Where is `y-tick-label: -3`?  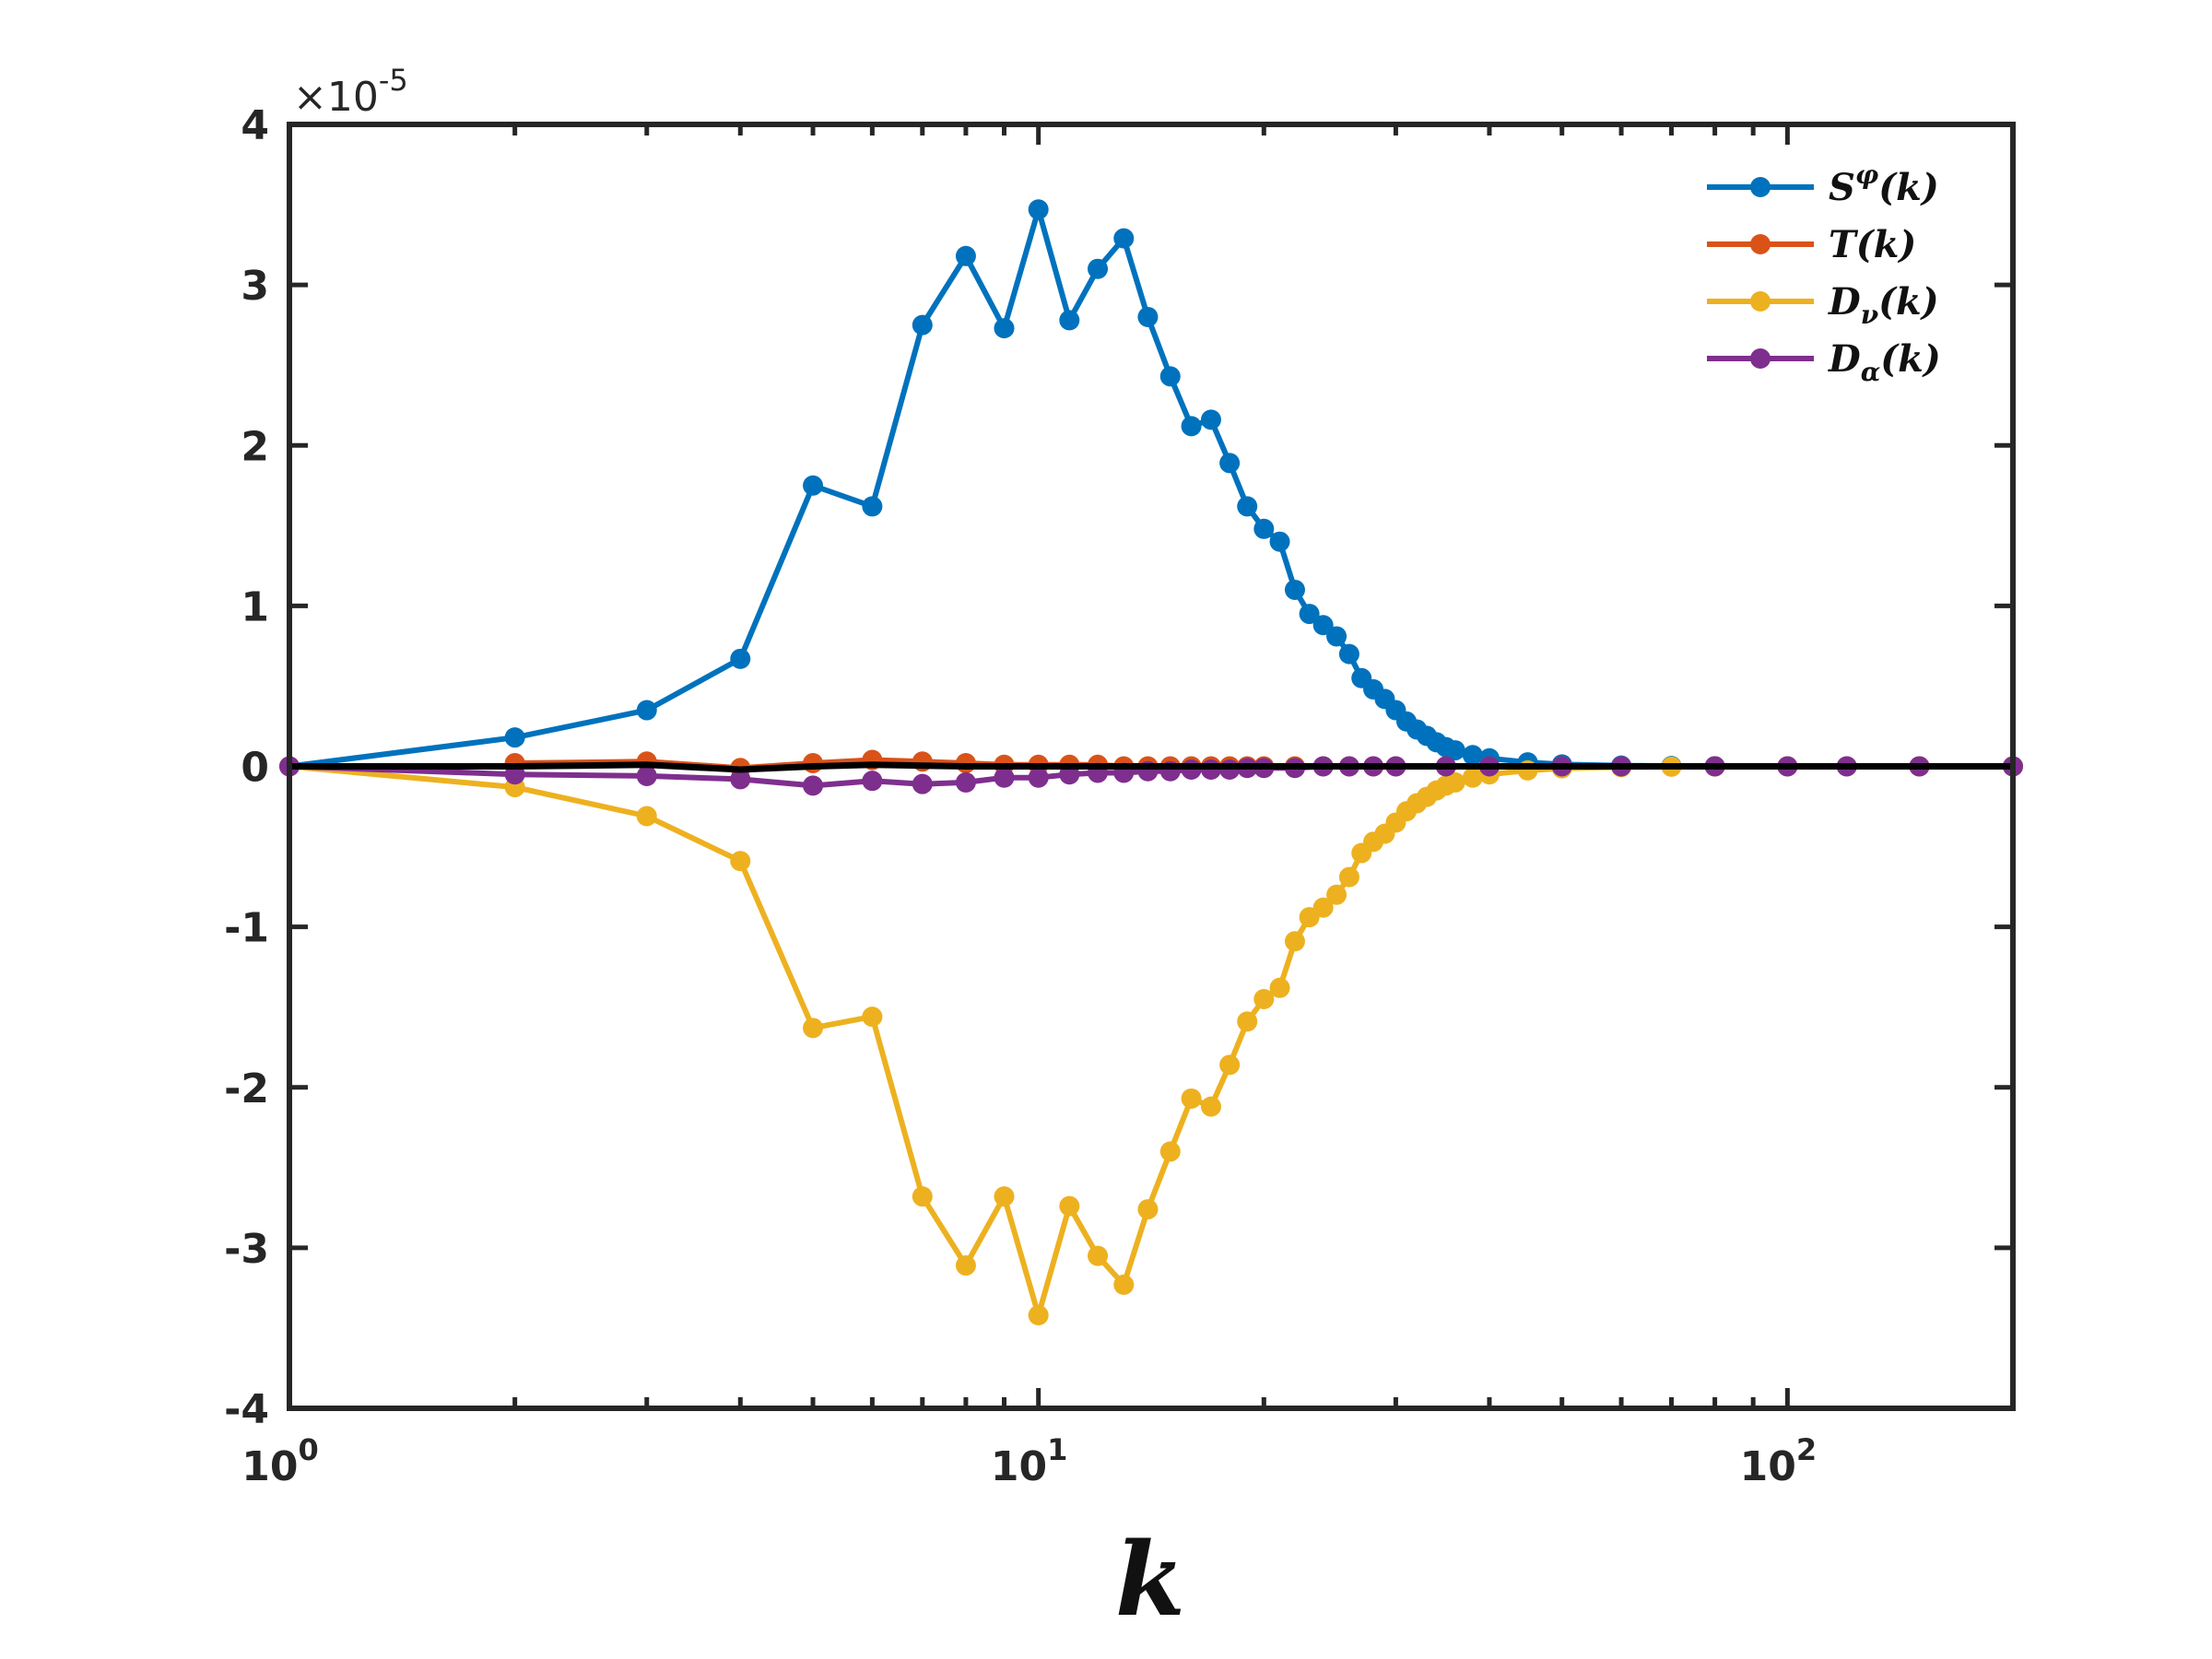
y-tick-label: -3 is located at coordinates (246, 1249).